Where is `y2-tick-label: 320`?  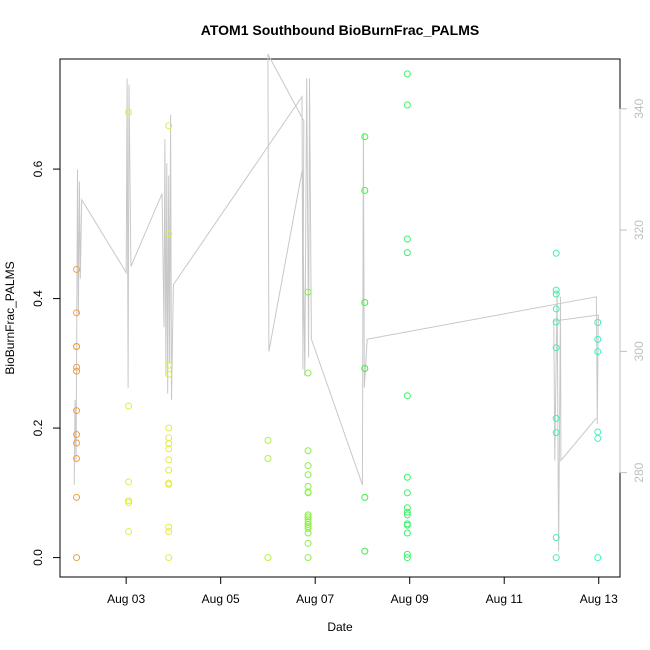 y2-tick-label: 320 is located at coordinates (639, 230).